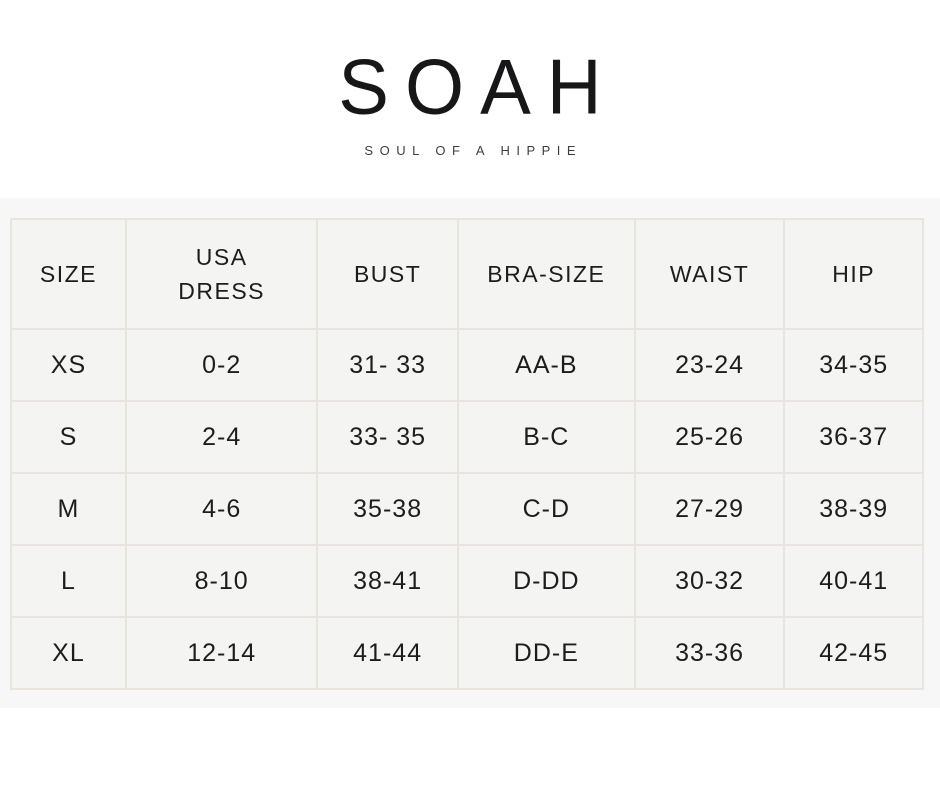 The height and width of the screenshot is (788, 940). What do you see at coordinates (709, 365) in the screenshot?
I see `table-cell: 23-24` at bounding box center [709, 365].